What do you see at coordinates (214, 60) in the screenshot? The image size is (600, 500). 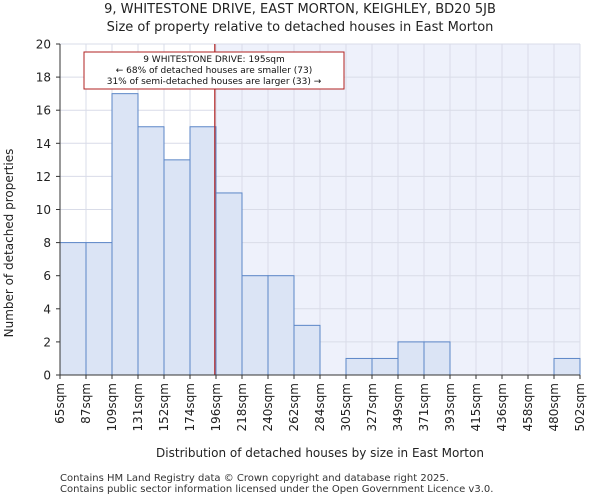 I see `annotation-line-1: 9 WHITESTONE DRIVE: 195sqm` at bounding box center [214, 60].